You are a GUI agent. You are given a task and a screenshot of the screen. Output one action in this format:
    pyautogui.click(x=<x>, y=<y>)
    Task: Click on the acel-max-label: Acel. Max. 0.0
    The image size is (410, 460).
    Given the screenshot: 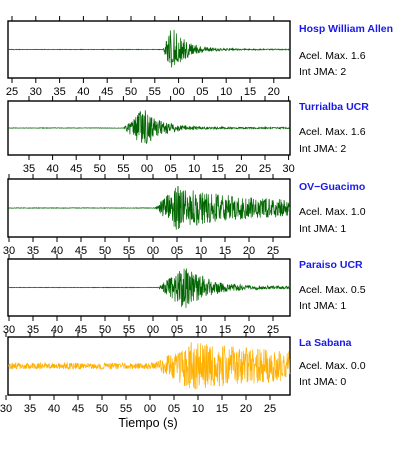 What is the action you would take?
    pyautogui.click(x=332, y=366)
    